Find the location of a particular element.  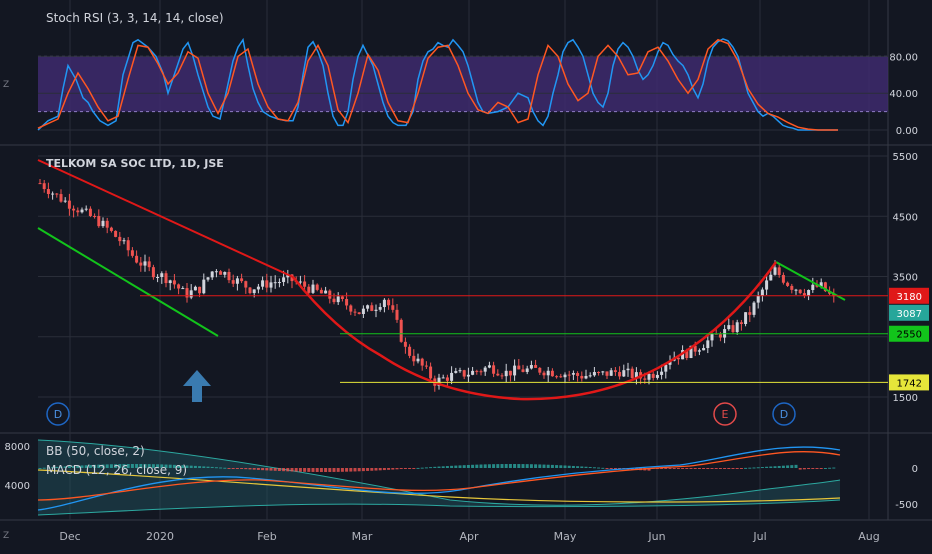

stoch-d-line is located at coordinates (437, 84).